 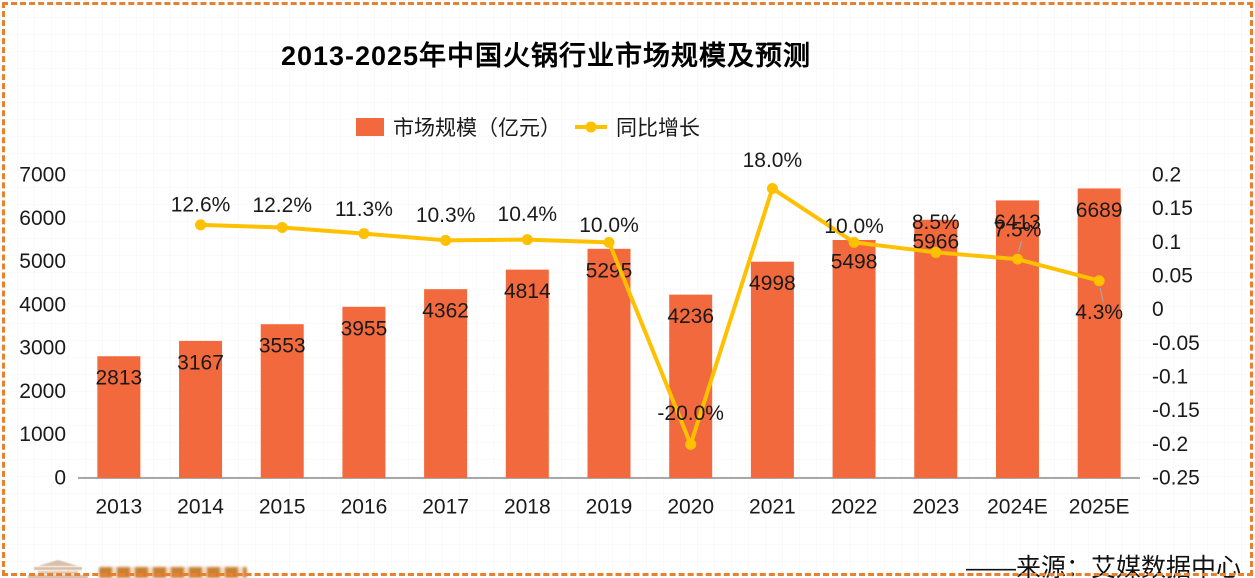 What do you see at coordinates (854, 242) in the screenshot?
I see `growth-marker-2022` at bounding box center [854, 242].